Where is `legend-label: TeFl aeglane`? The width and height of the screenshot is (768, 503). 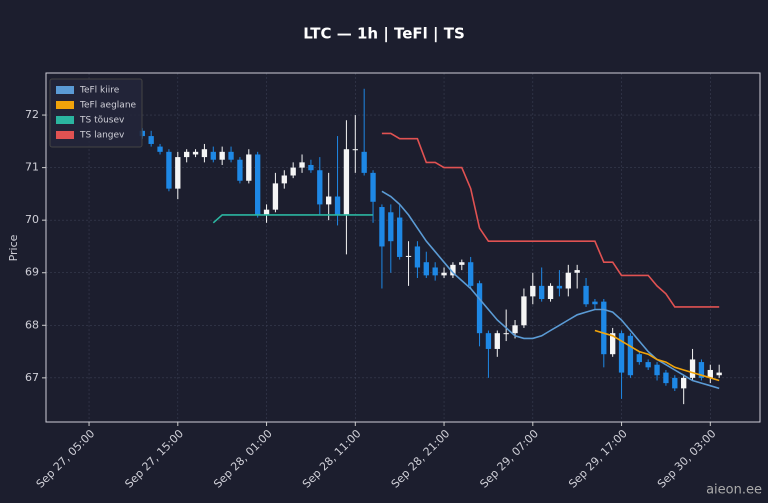
legend-label: TeFl aeglane is located at coordinates (108, 106).